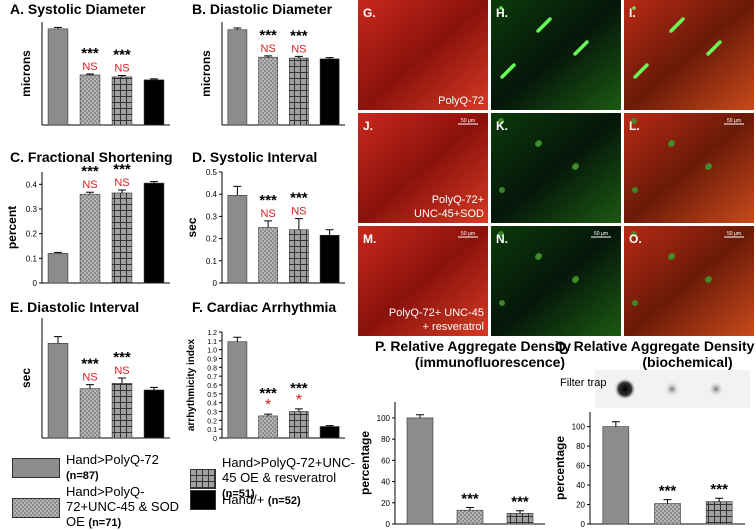 Image resolution: width=756 pixels, height=530 pixels. Describe the element at coordinates (262, 9) in the screenshot. I see `chart-title: B. Diastolic Diameter` at that location.